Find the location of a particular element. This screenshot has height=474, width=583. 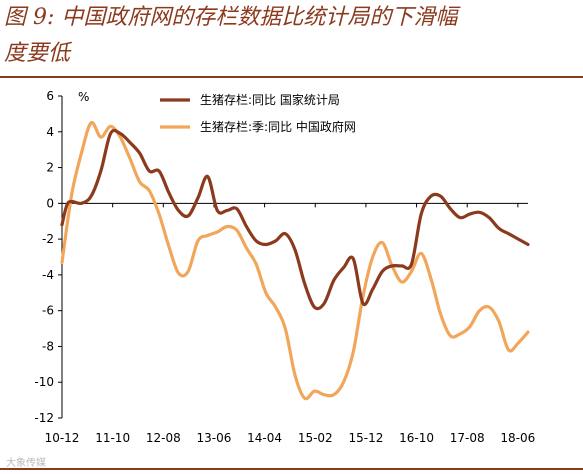

legend-label: 生猪存栏:季:同比 中国政府网 is located at coordinates (278, 126).